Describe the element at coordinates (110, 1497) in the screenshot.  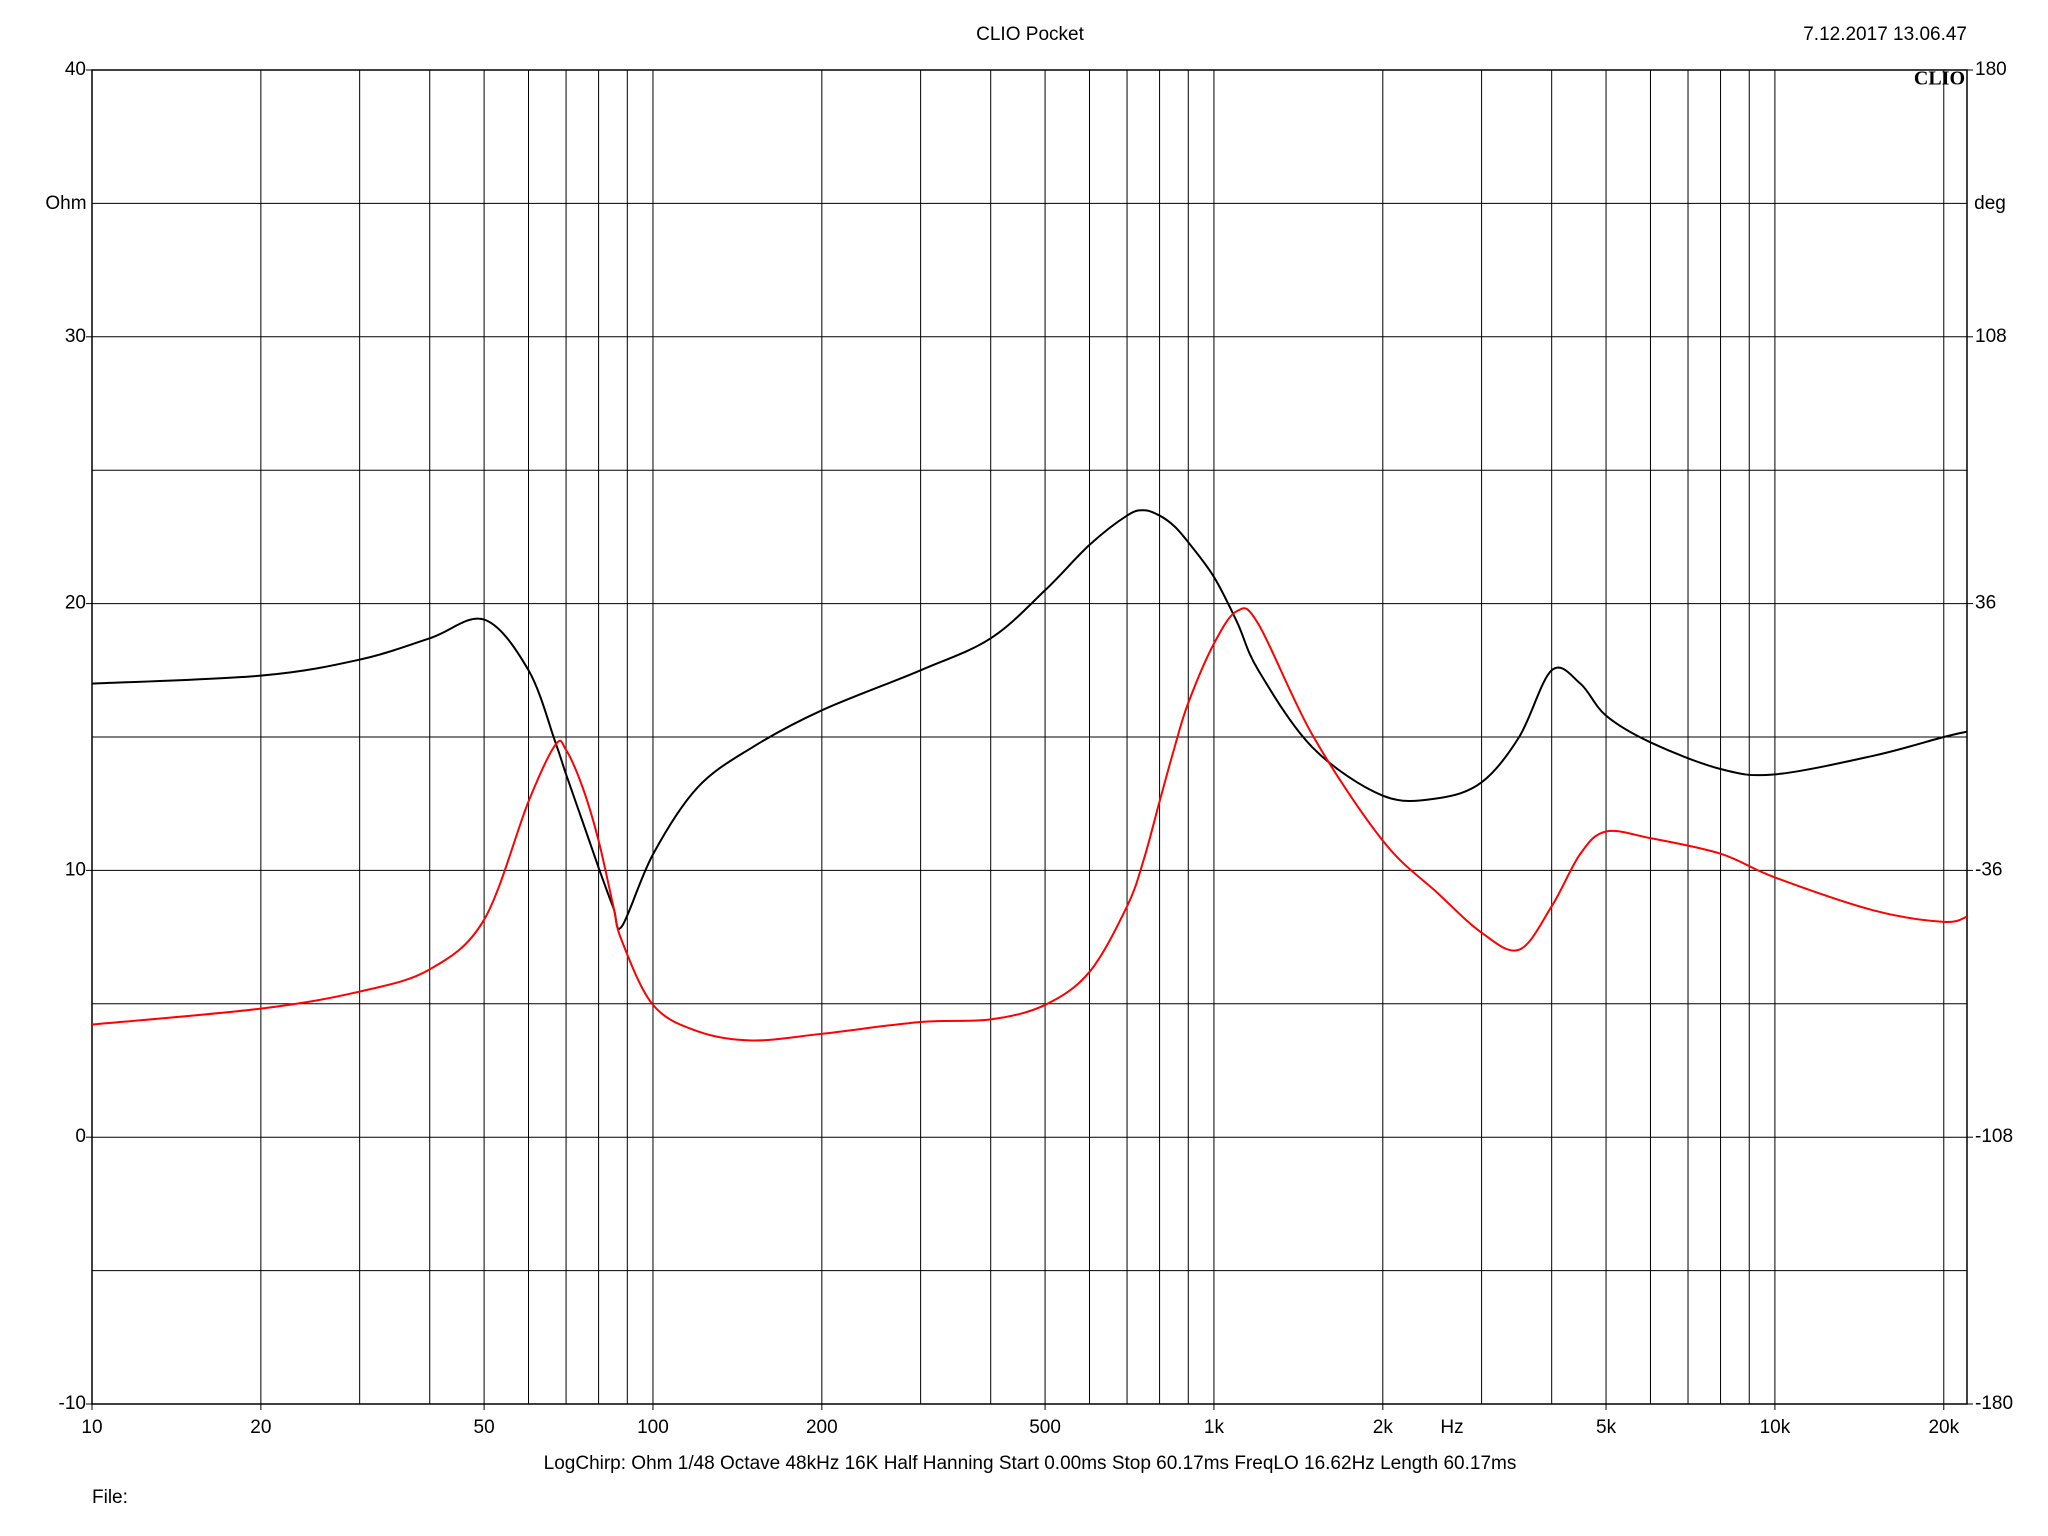
I see `file-label: File:` at that location.